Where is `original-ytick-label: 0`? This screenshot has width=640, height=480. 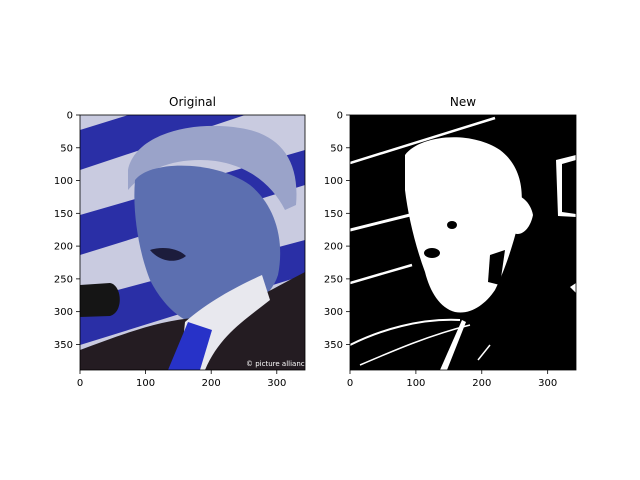
original-ytick-label: 0 is located at coordinates (70, 116).